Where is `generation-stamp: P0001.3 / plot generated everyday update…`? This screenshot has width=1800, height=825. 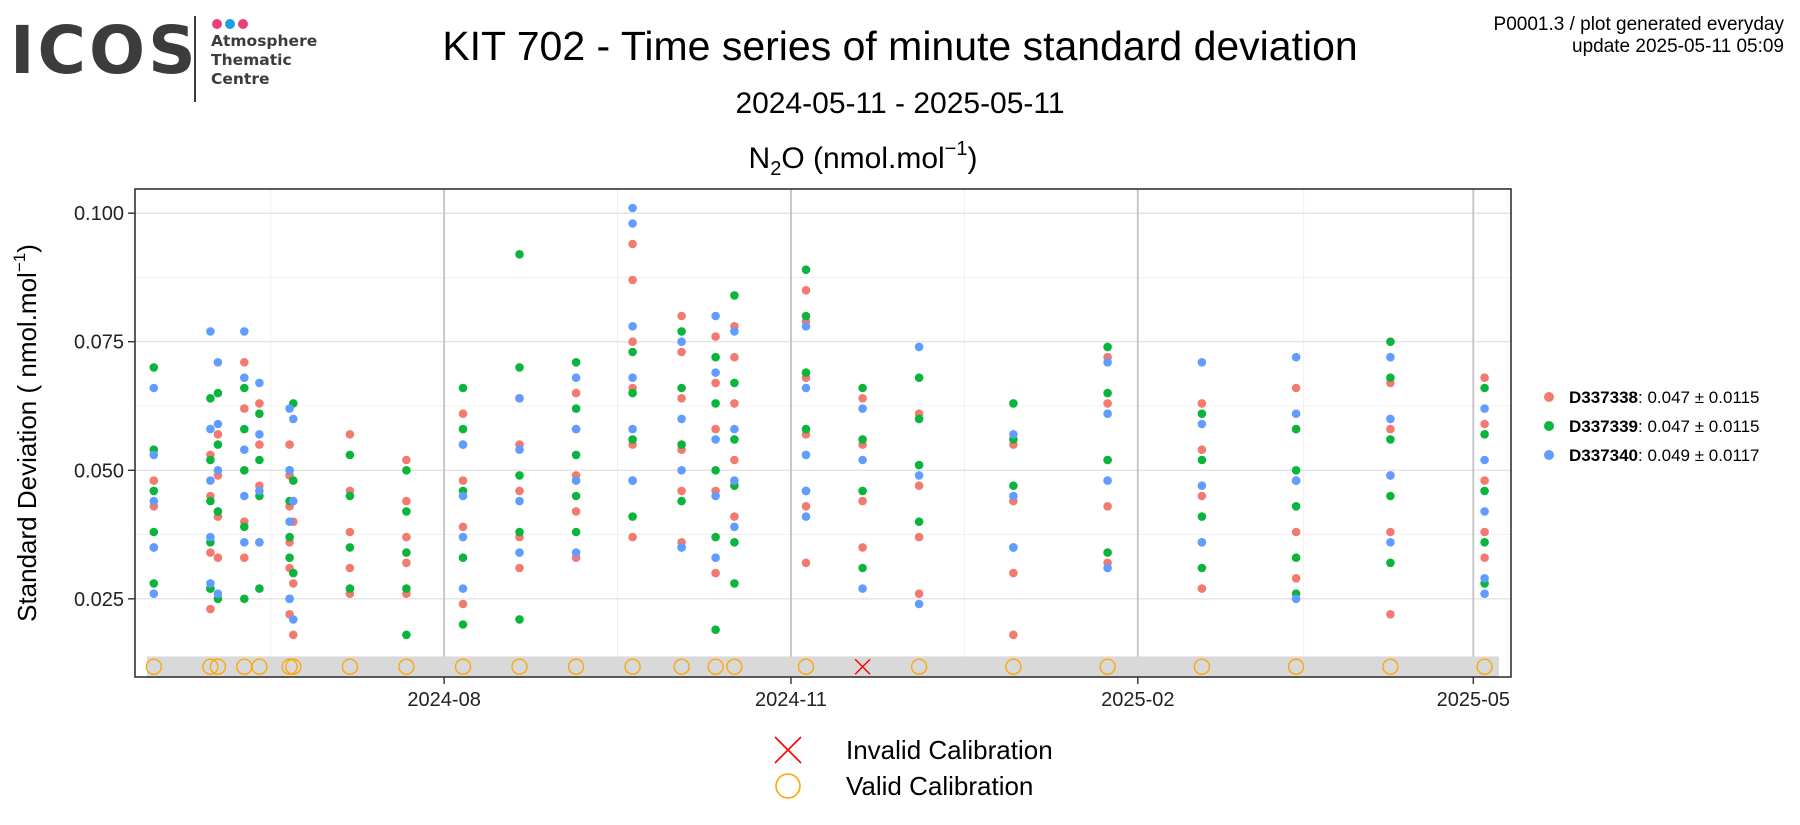 generation-stamp: P0001.3 / plot generated everyday update… is located at coordinates (1639, 36).